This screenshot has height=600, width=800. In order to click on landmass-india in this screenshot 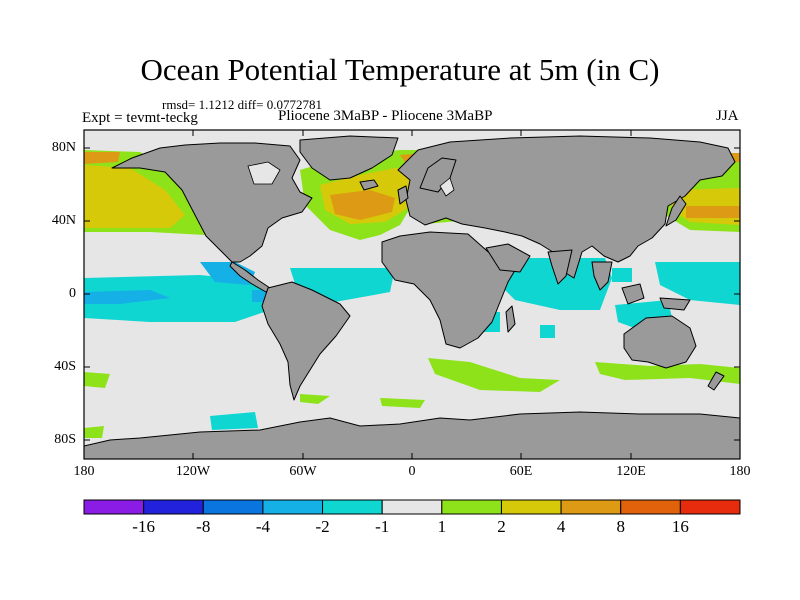, I will do `click(560, 267)`.